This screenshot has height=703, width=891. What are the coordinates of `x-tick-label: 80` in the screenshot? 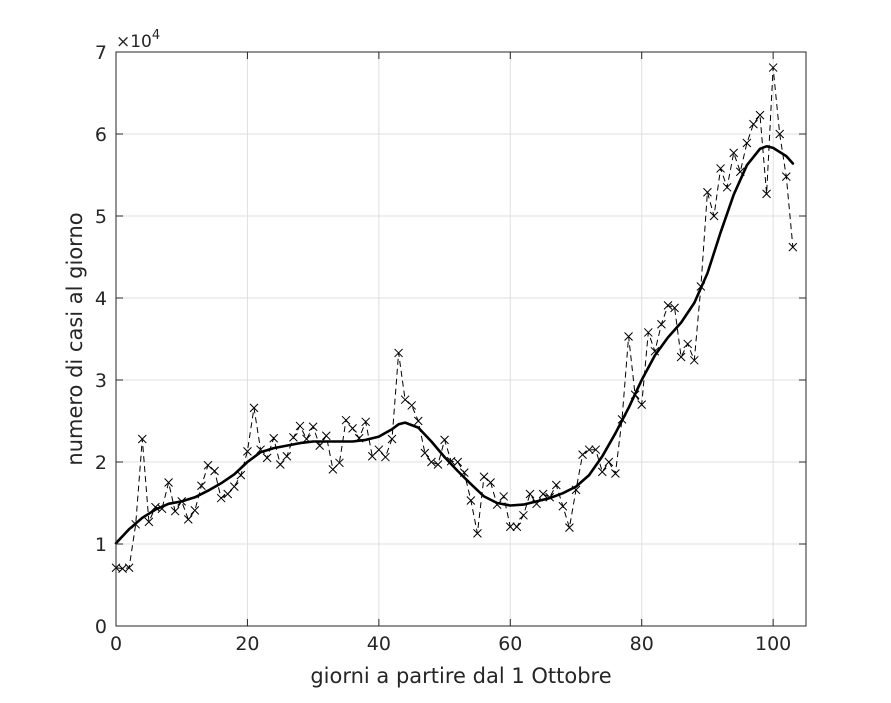 It's located at (642, 644).